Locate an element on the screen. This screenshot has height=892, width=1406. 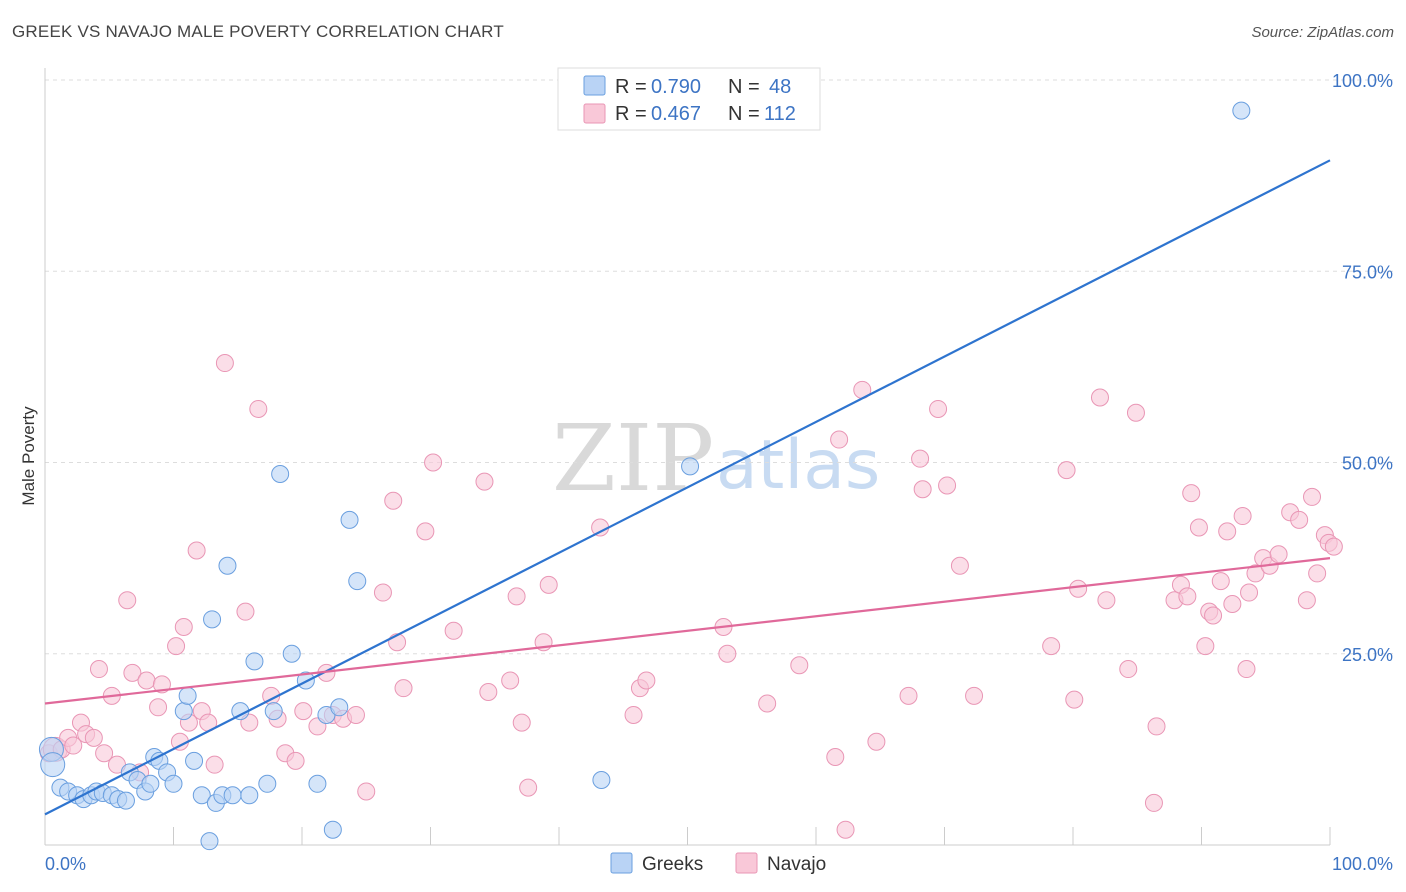
bottom-legend-greeks-swatch is located at coordinates (621, 863).